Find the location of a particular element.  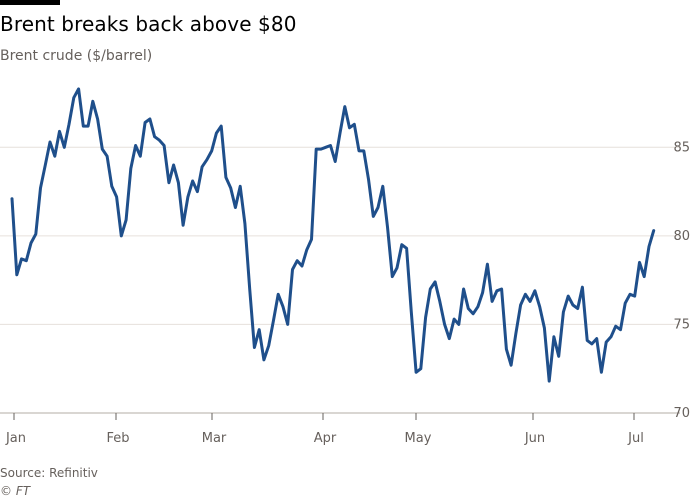

brand-bar is located at coordinates (30, 2).